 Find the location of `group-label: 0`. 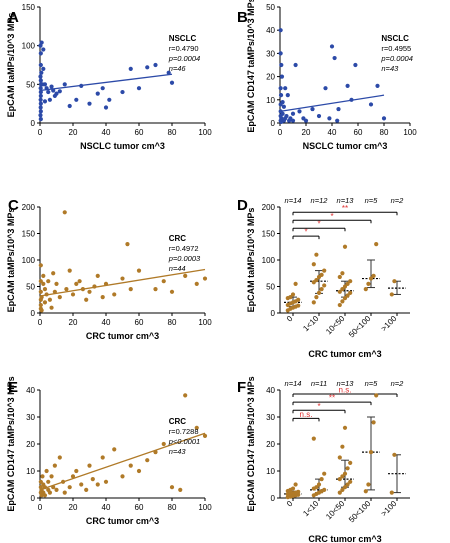

group-label: 0 is located at coordinates (290, 504).